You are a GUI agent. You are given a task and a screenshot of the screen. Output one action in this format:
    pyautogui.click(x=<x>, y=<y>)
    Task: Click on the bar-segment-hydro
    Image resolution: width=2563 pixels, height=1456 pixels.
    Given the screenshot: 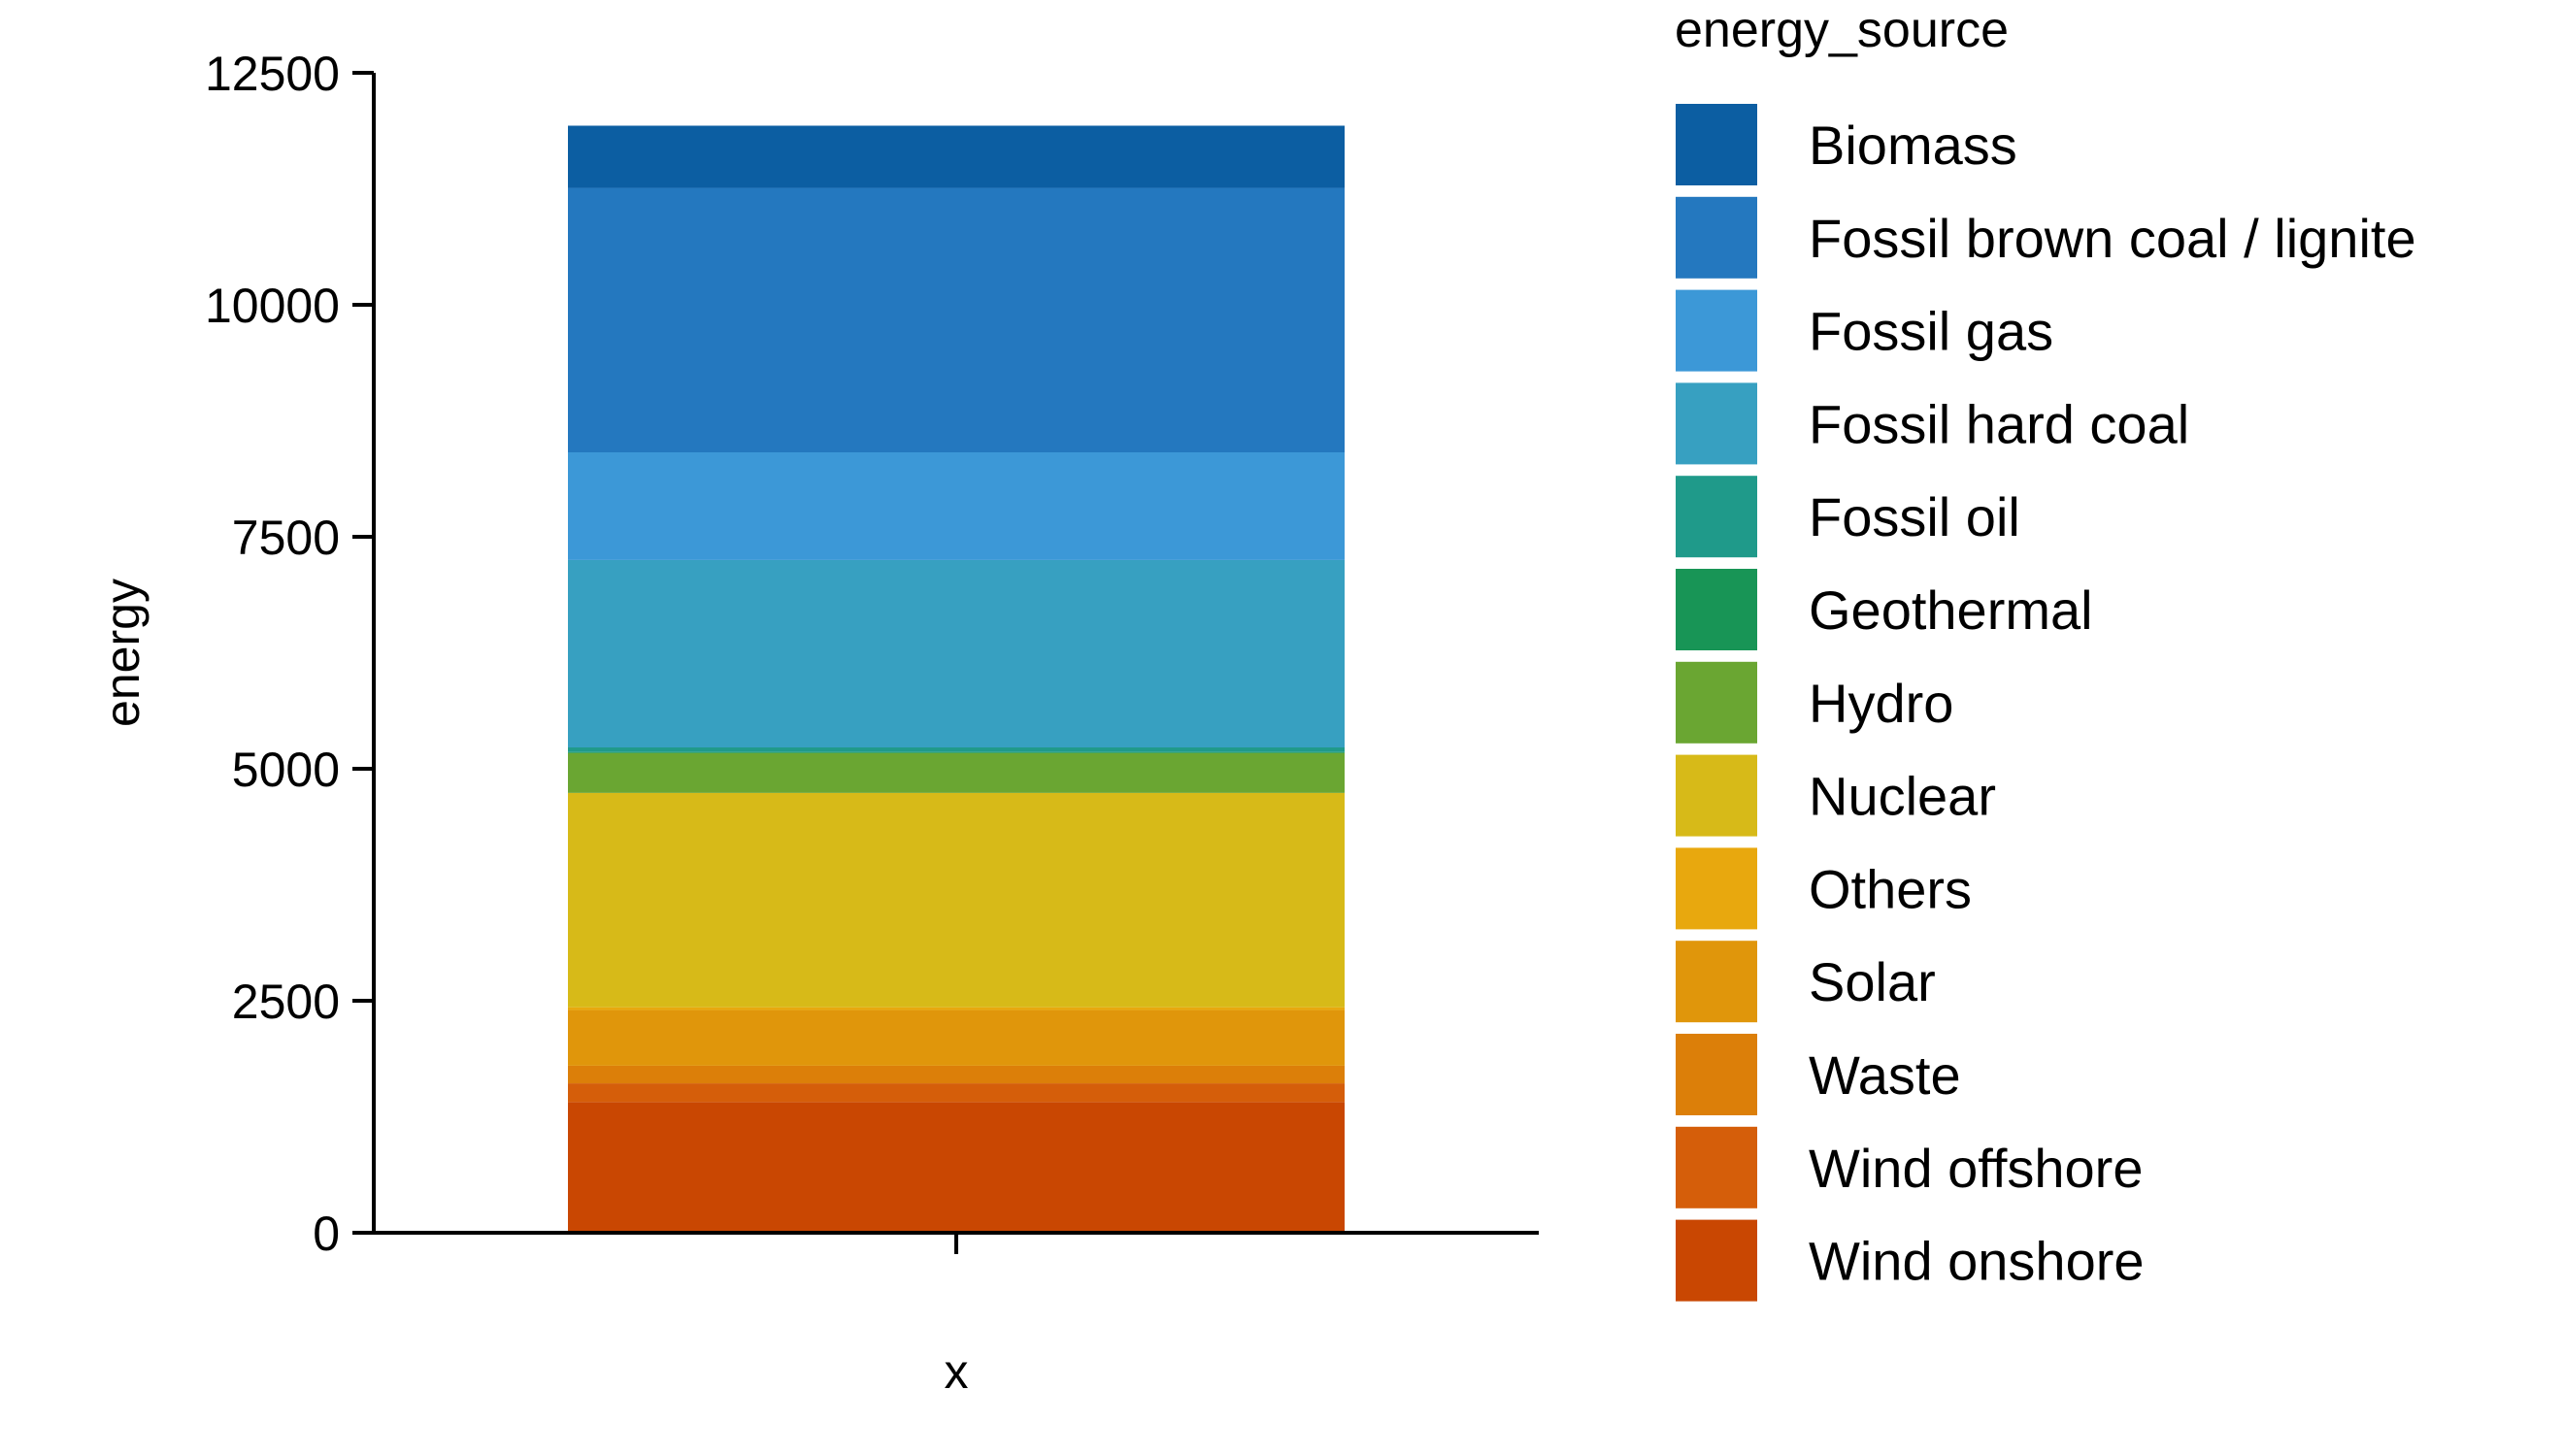 What is the action you would take?
    pyautogui.click(x=956, y=772)
    